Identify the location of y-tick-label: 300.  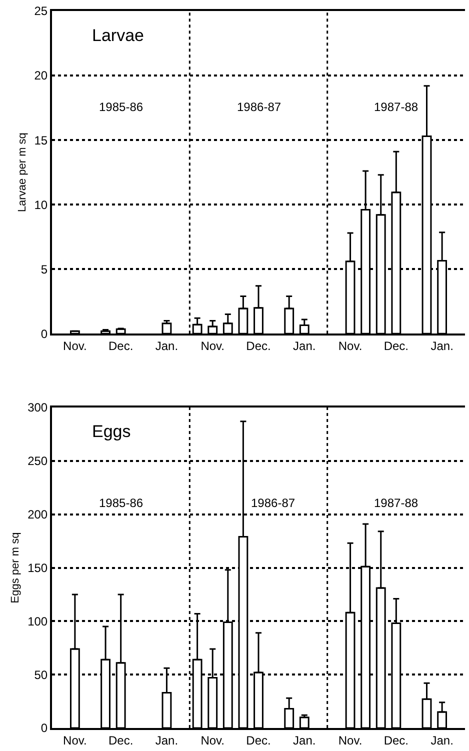
(38, 407).